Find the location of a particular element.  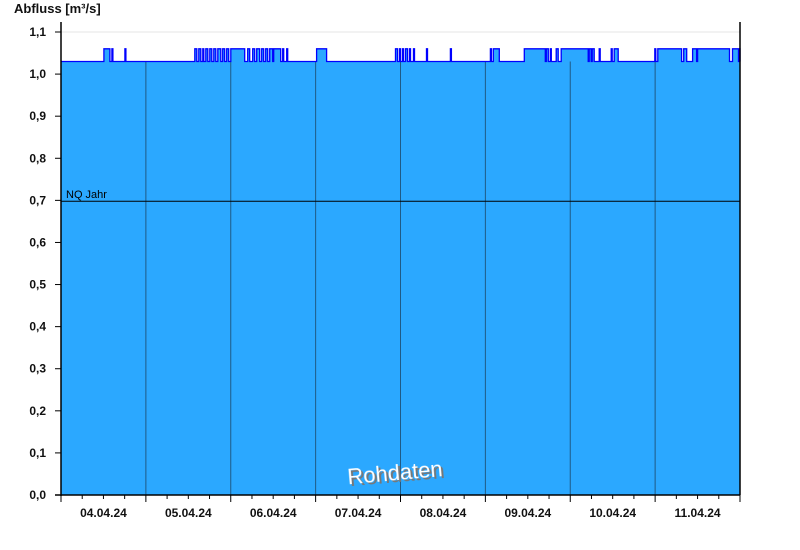

y-tick-label: 1,1 is located at coordinates (37, 32).